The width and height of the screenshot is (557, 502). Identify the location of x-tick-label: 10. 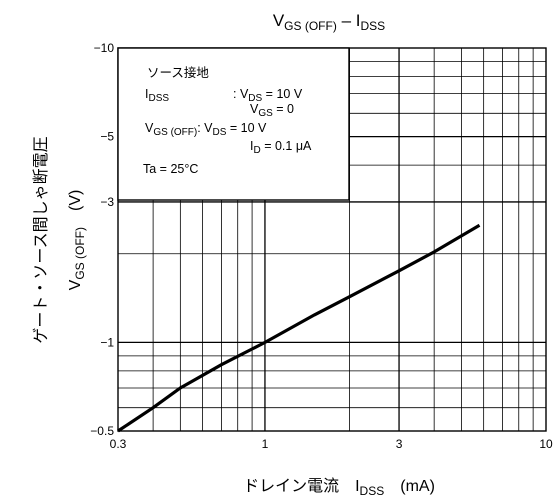
(546, 444).